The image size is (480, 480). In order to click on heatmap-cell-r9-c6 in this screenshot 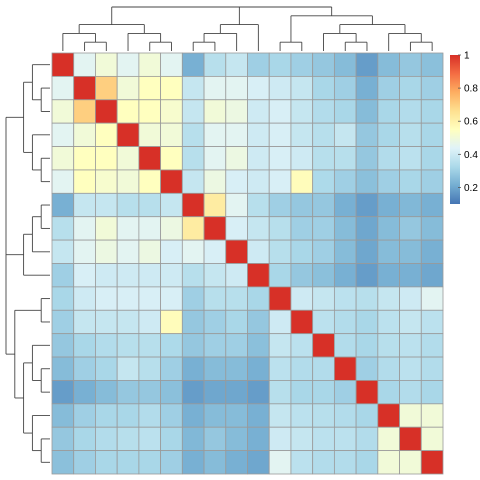, I will do `click(171, 251)`.